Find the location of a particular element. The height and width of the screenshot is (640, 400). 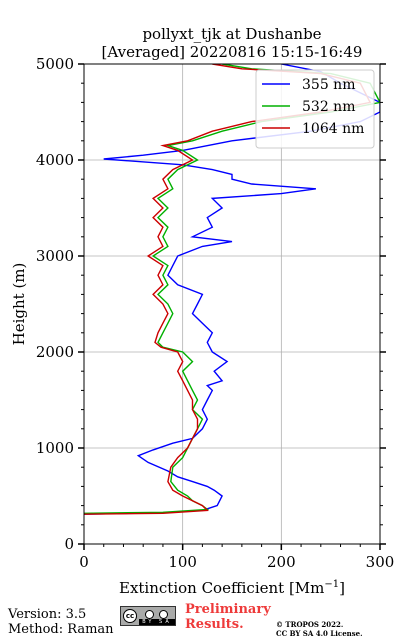

x-tick-label: 0 is located at coordinates (84, 562).